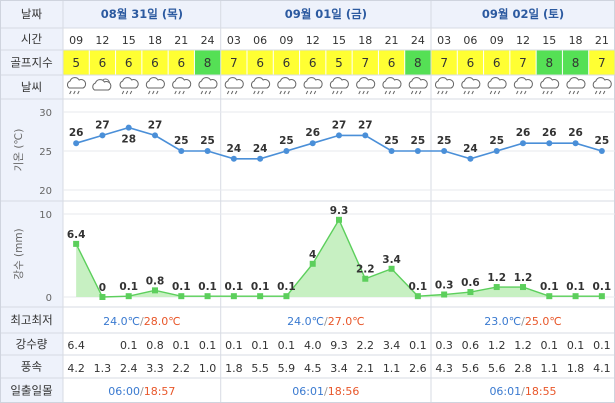  Describe the element at coordinates (523, 133) in the screenshot. I see `temp-label: 26` at that location.